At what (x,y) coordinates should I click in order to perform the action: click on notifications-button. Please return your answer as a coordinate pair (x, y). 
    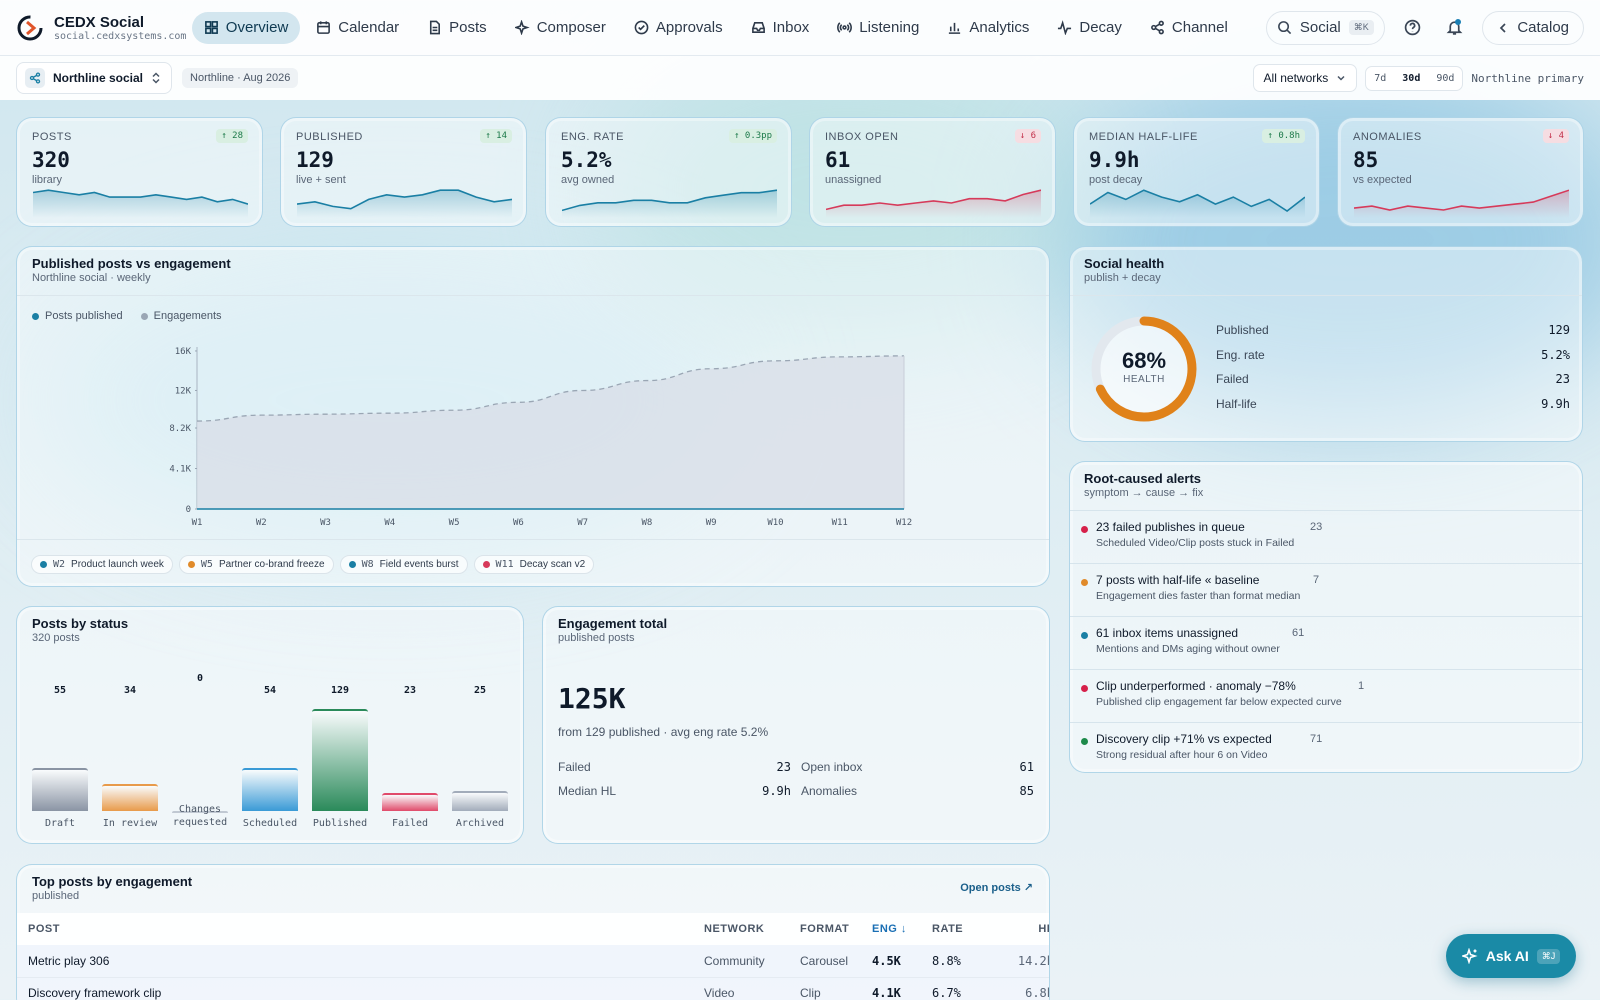
    Looking at the image, I should click on (1455, 28).